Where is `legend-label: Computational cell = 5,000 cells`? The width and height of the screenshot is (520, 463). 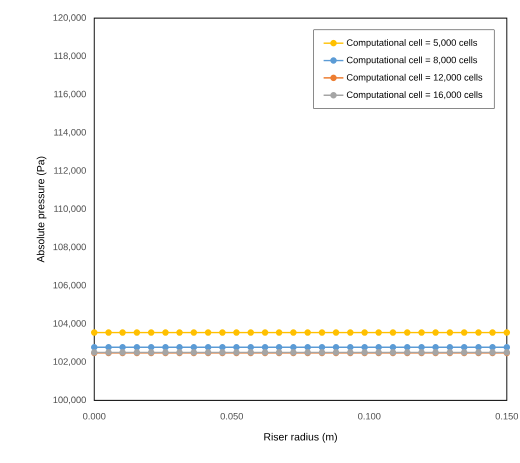
legend-label: Computational cell = 5,000 cells is located at coordinates (412, 43).